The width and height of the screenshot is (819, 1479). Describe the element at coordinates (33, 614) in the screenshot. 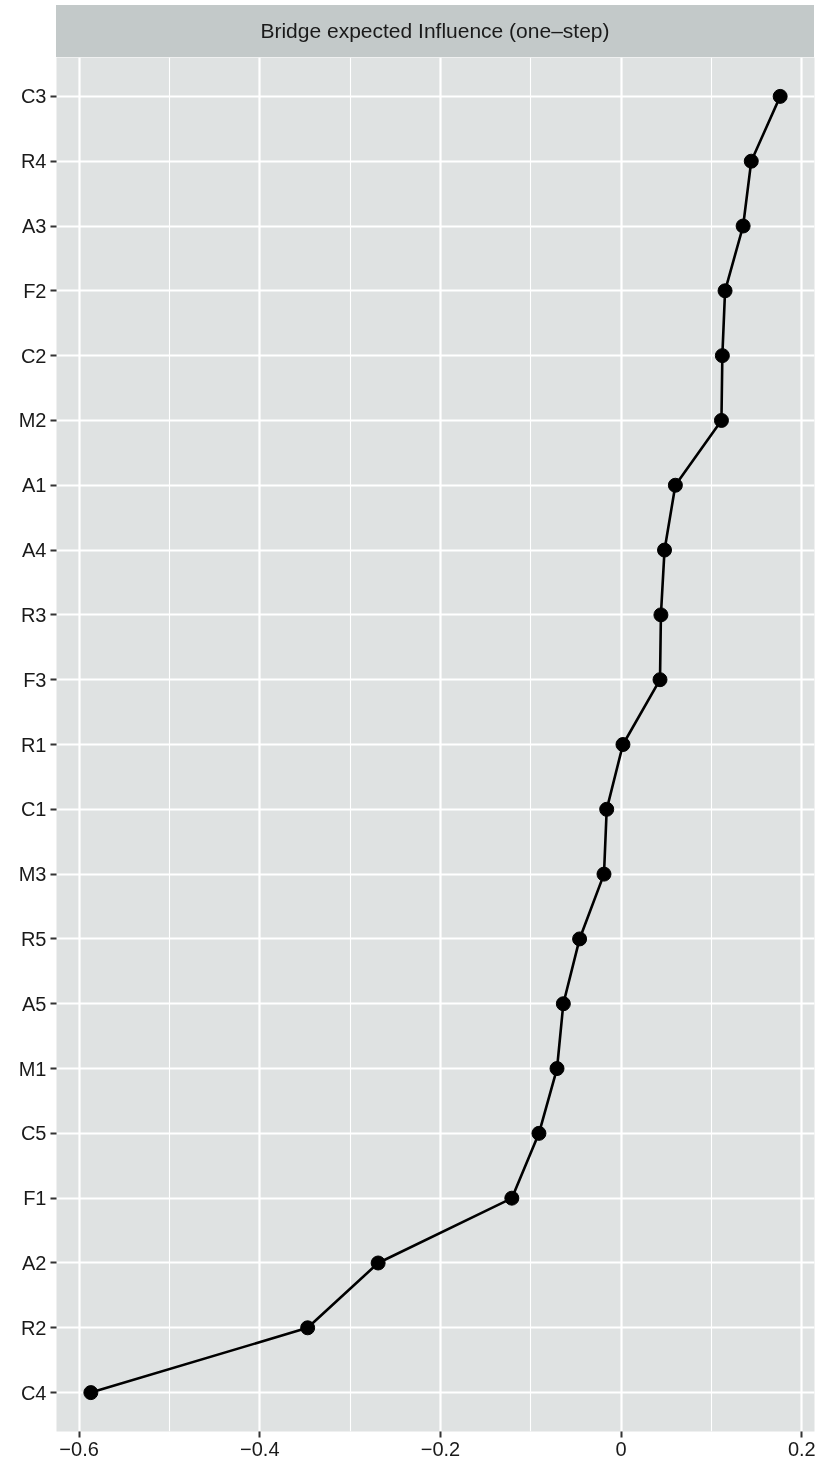

I see `y-tick-label: R3` at that location.